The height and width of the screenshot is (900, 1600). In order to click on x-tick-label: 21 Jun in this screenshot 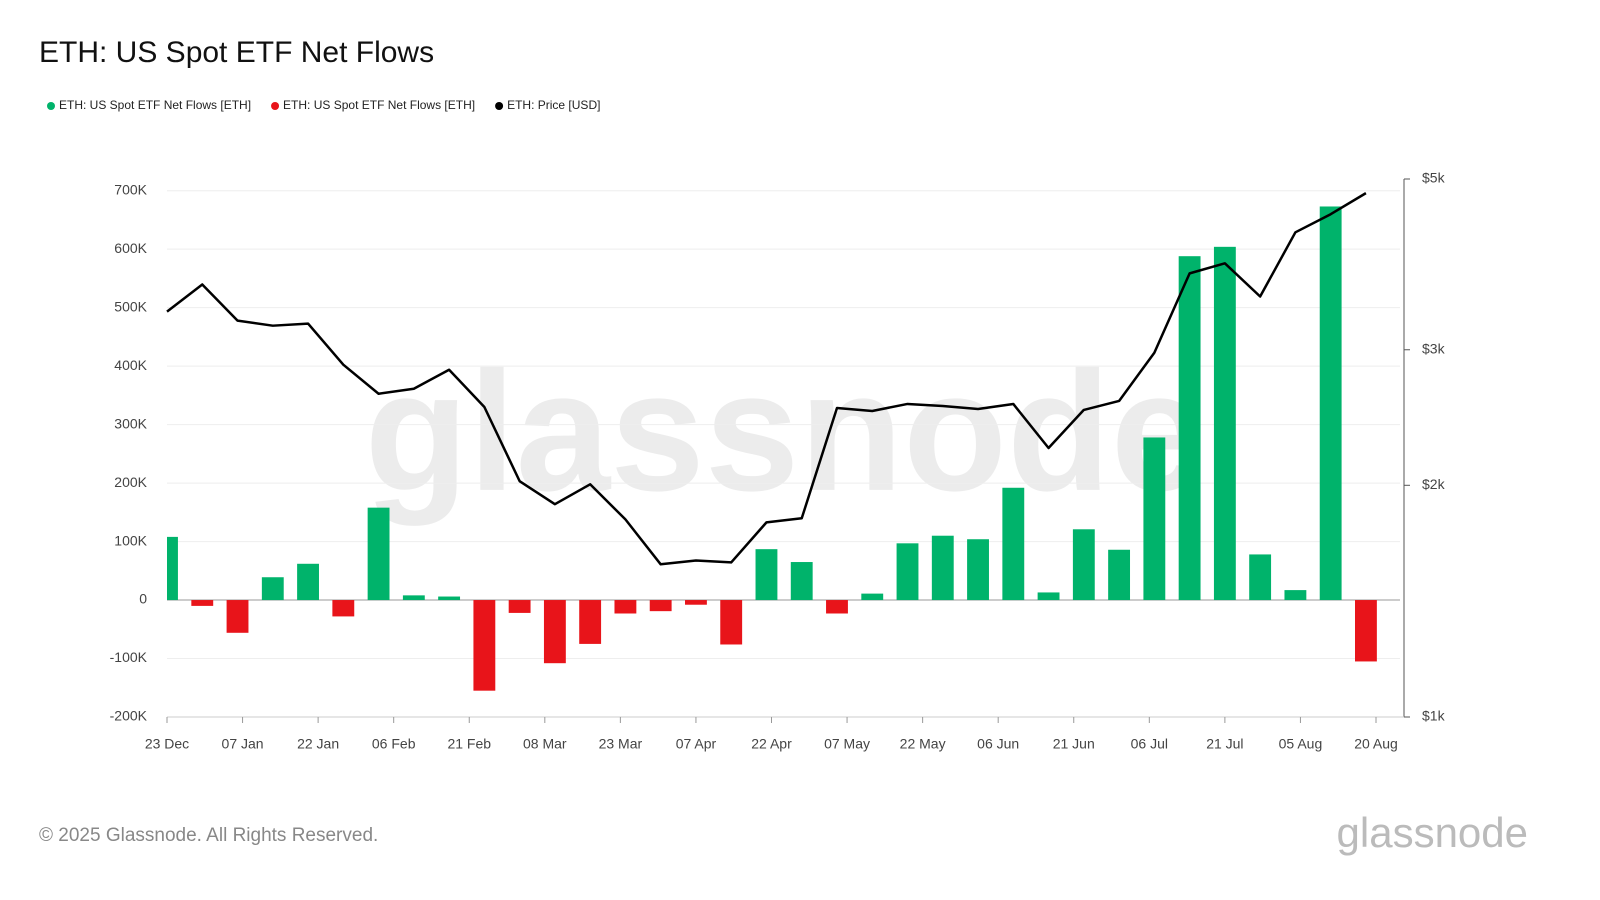, I will do `click(1074, 744)`.